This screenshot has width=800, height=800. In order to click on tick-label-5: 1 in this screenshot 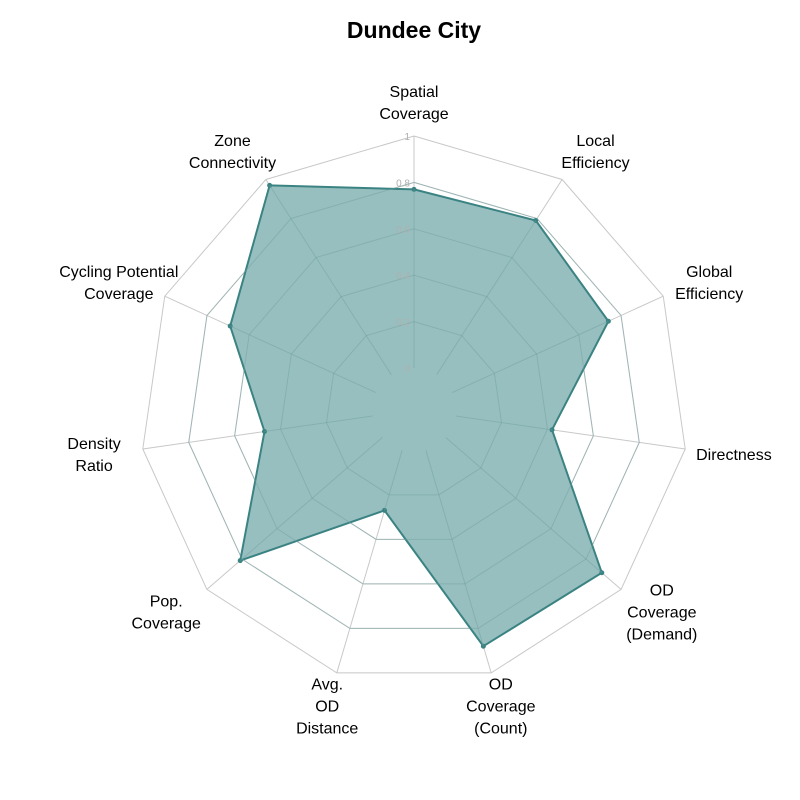, I will do `click(407, 137)`.